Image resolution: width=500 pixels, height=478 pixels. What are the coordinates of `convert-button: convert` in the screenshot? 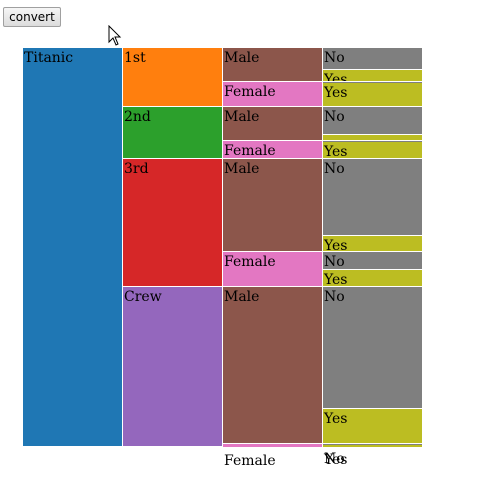 It's located at (32, 17).